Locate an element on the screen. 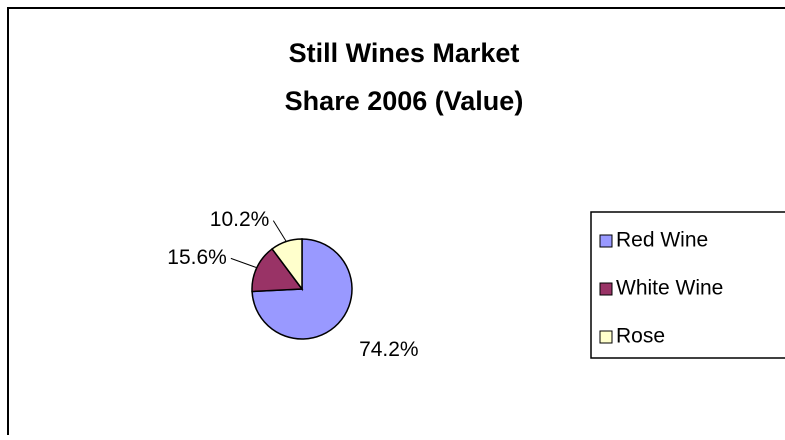 The image size is (785, 440). legend-box is located at coordinates (687, 285).